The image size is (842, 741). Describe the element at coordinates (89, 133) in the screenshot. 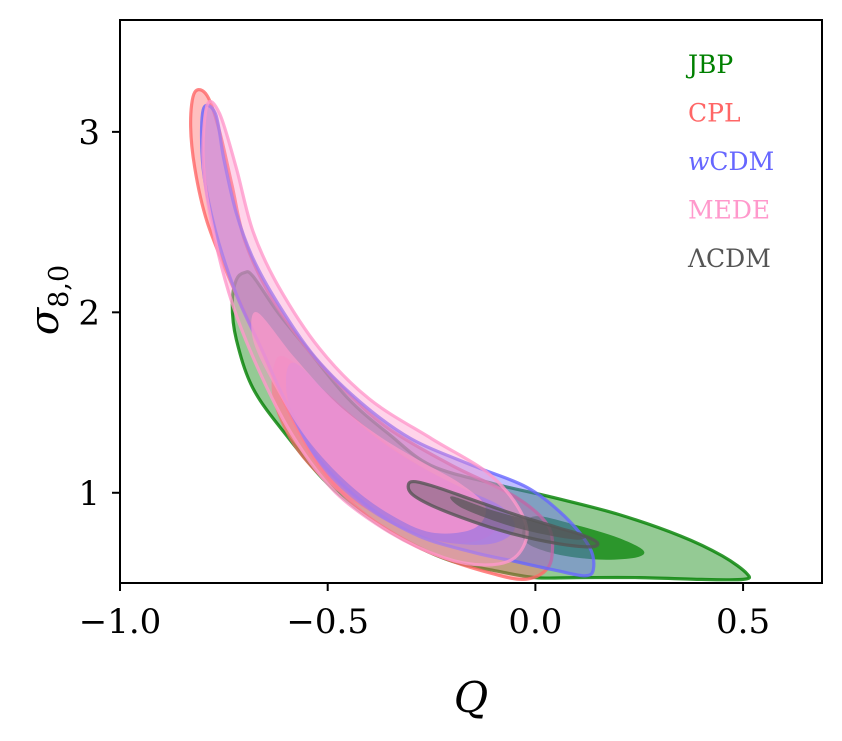

I see `y-tick-label: 3` at that location.